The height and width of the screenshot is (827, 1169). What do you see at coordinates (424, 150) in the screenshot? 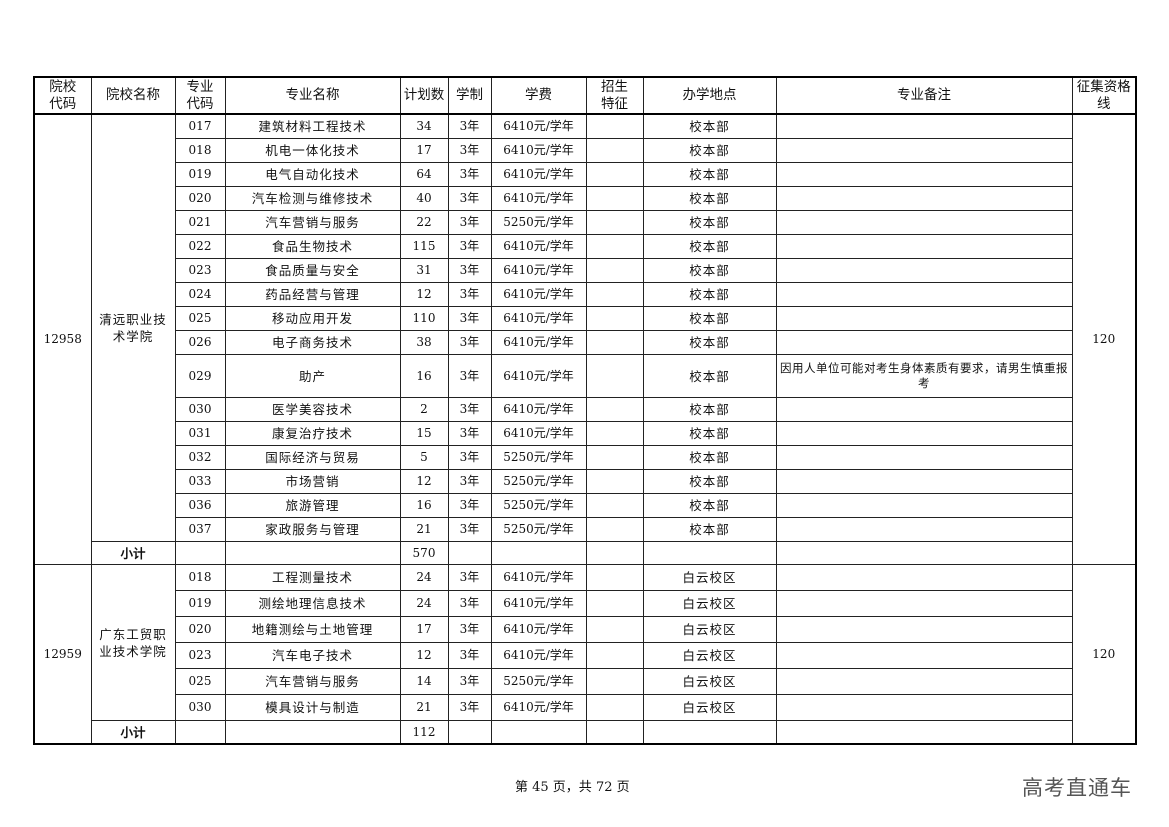
I see `plan-count: 17` at bounding box center [424, 150].